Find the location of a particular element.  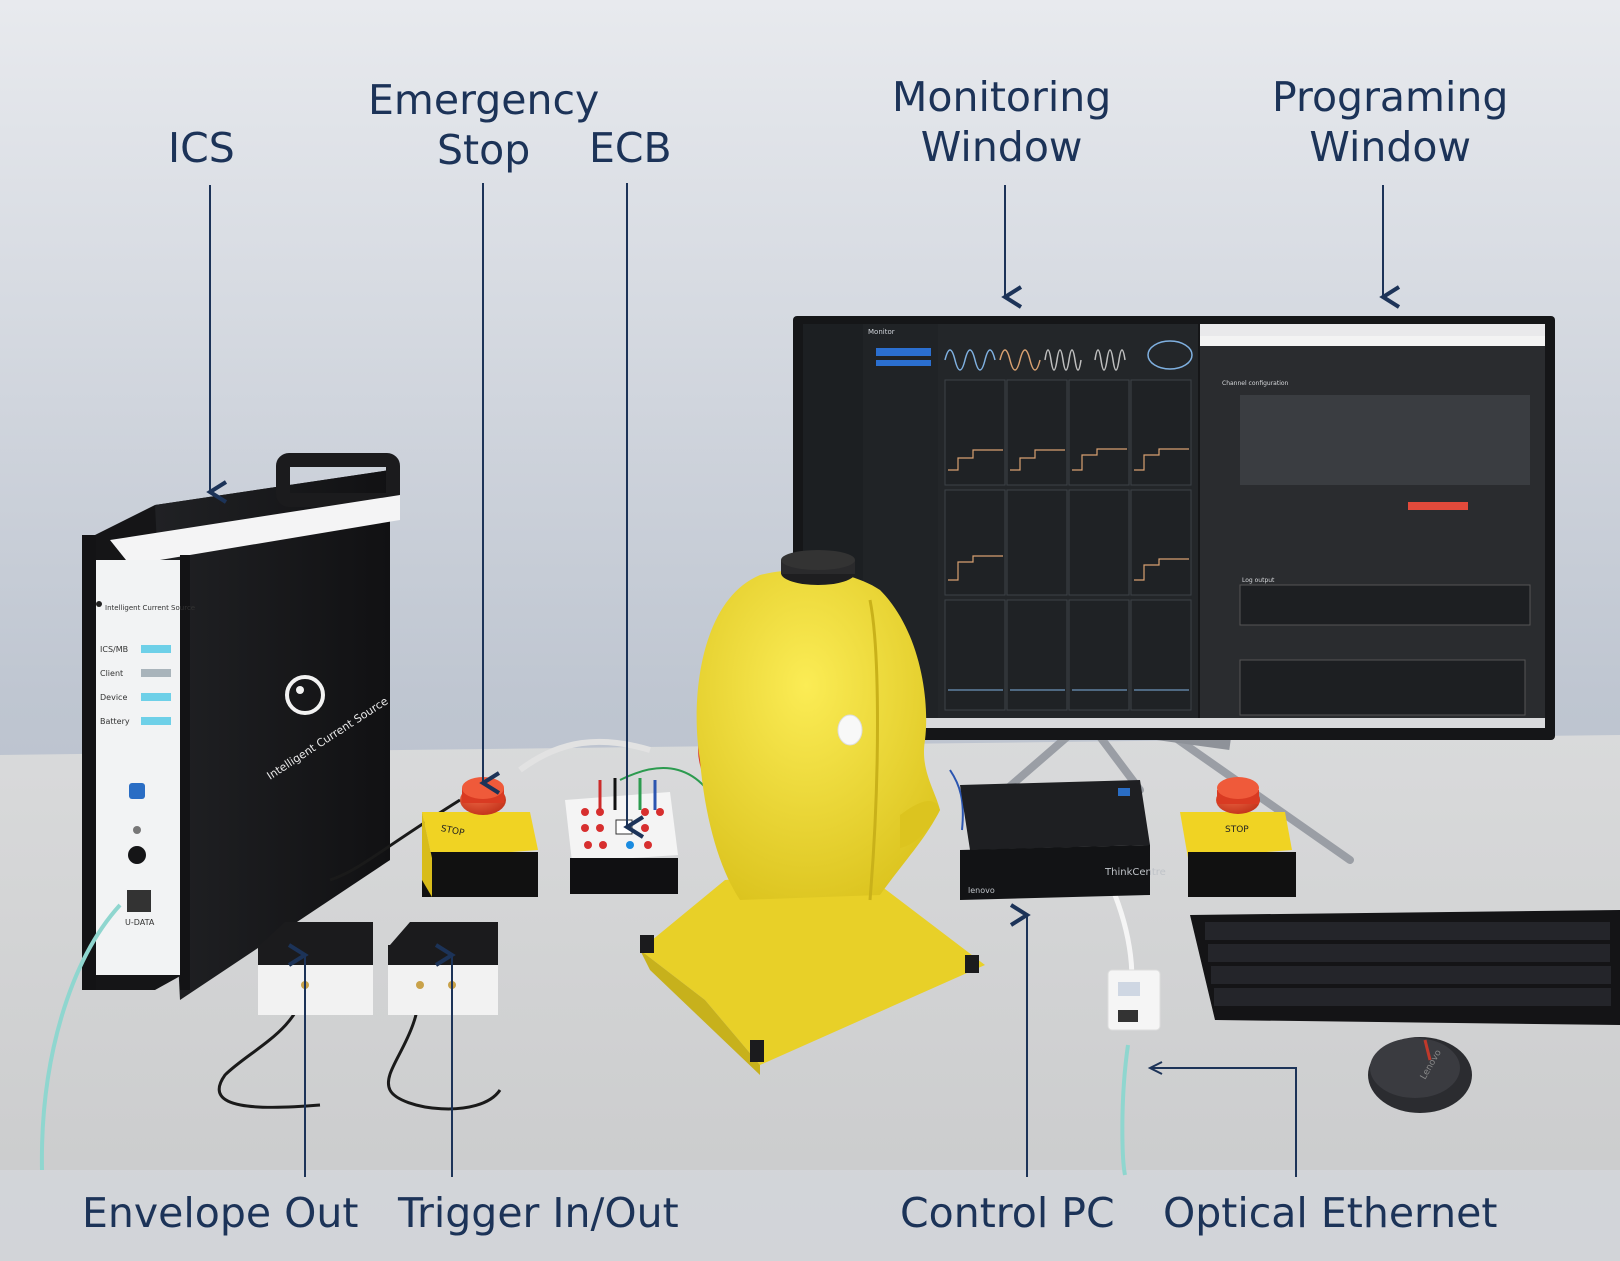

keyboard is located at coordinates (1405, 967).